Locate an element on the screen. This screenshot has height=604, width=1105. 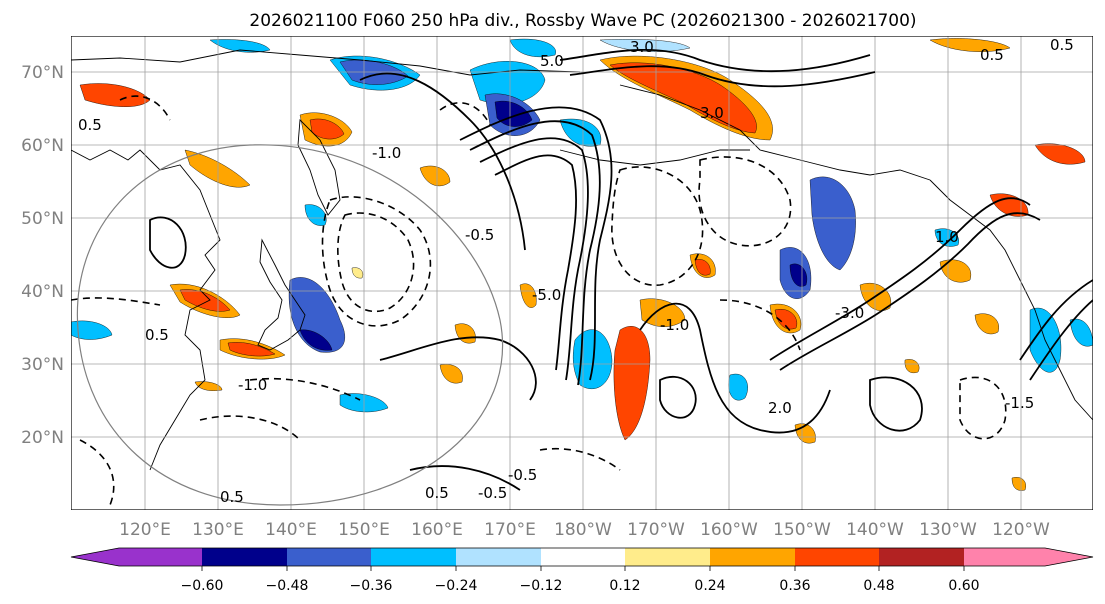
coastline-aleutians is located at coordinates (654, 157).